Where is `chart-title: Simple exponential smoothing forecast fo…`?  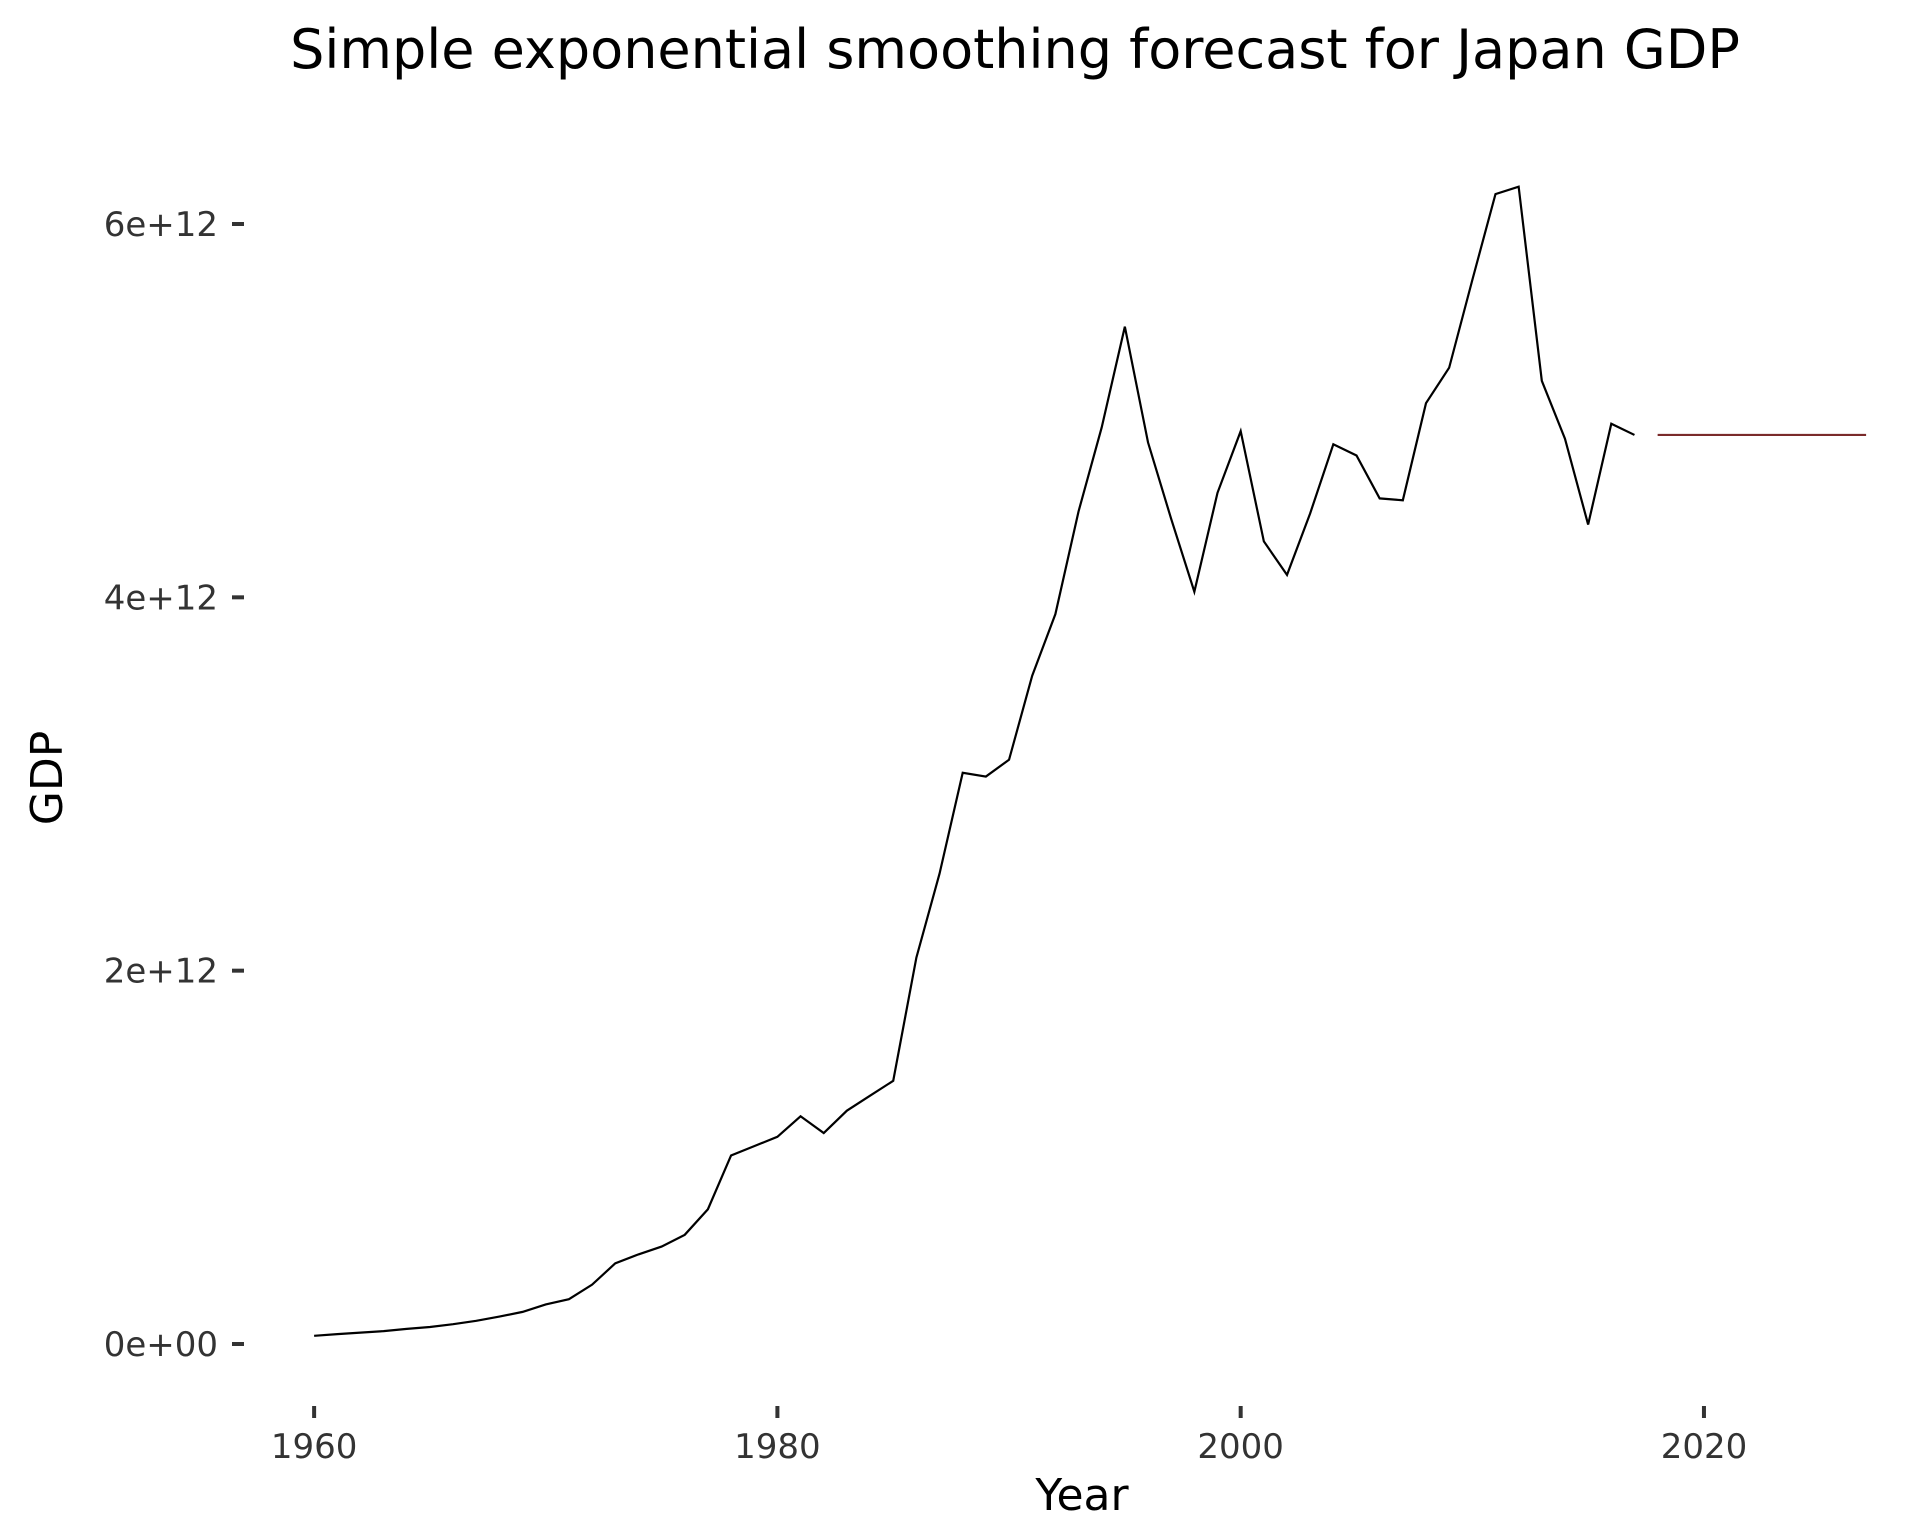
chart-title: Simple exponential smoothing forecast fo… is located at coordinates (1015, 49).